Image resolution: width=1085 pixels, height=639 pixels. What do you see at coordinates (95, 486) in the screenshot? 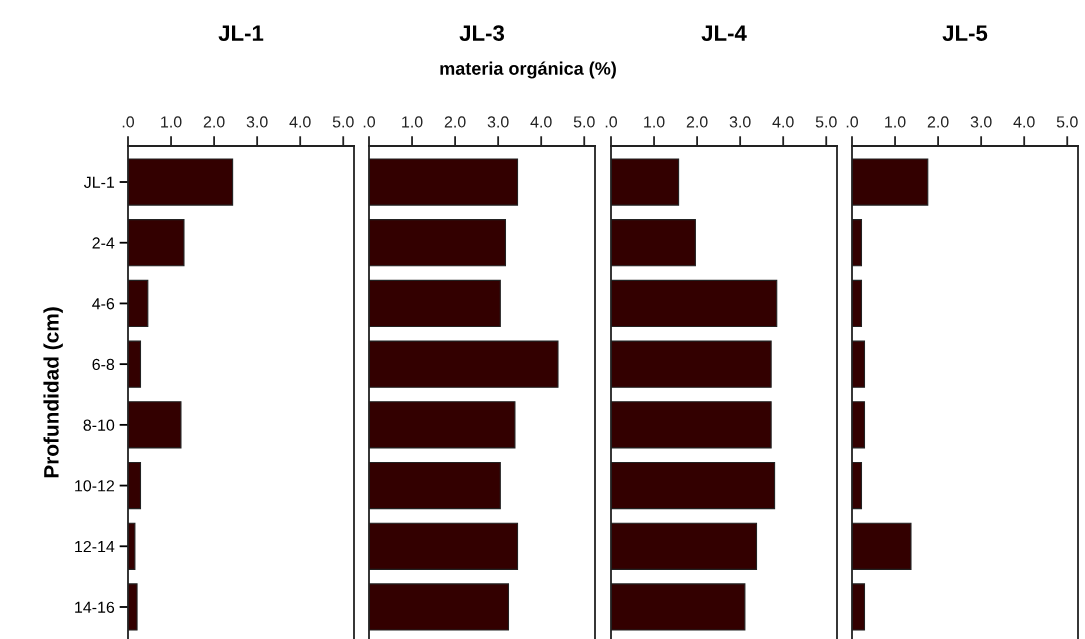
I see `y-tick-label: 10-12` at bounding box center [95, 486].